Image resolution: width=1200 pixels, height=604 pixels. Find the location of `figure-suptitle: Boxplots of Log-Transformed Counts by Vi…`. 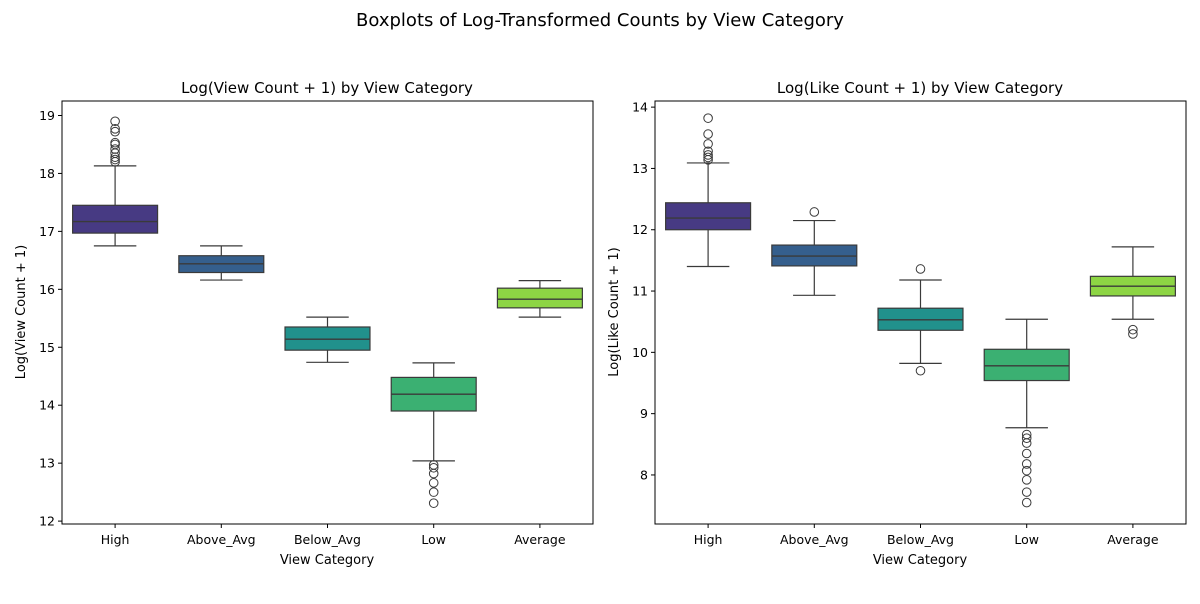

figure-suptitle: Boxplots of Log-Transformed Counts by Vi… is located at coordinates (600, 20).